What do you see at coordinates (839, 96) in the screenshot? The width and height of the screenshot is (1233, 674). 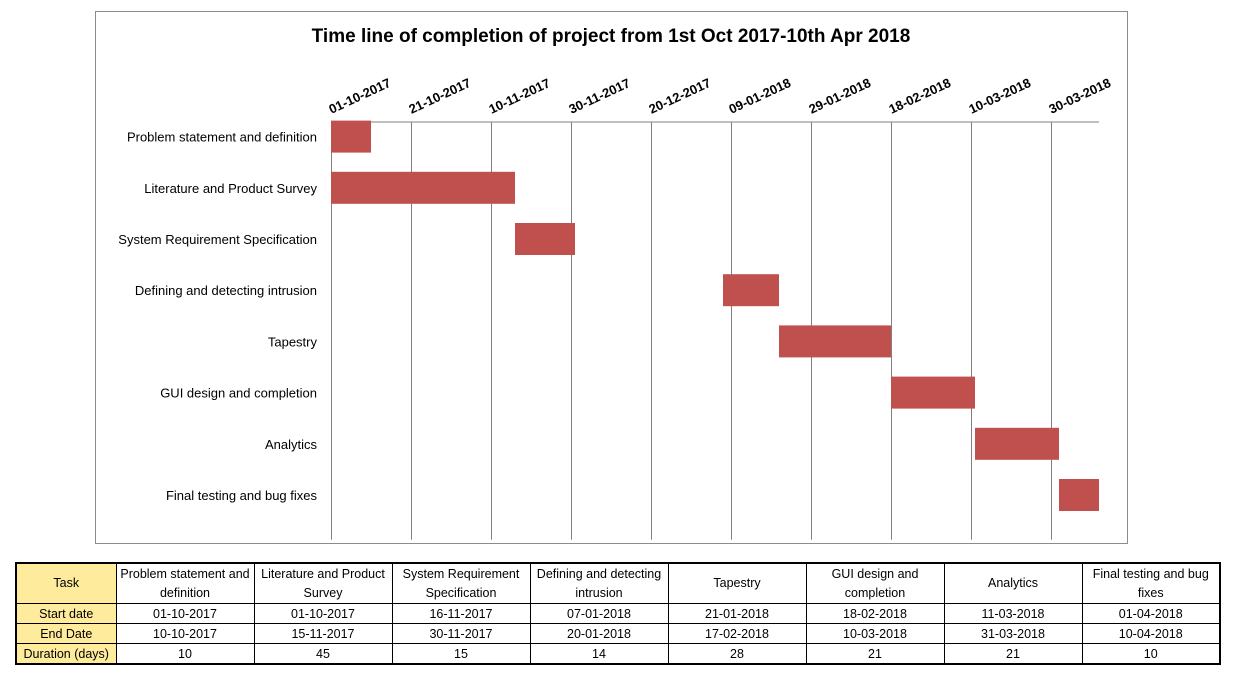 I see `x-tick-label: 29-01-2018` at bounding box center [839, 96].